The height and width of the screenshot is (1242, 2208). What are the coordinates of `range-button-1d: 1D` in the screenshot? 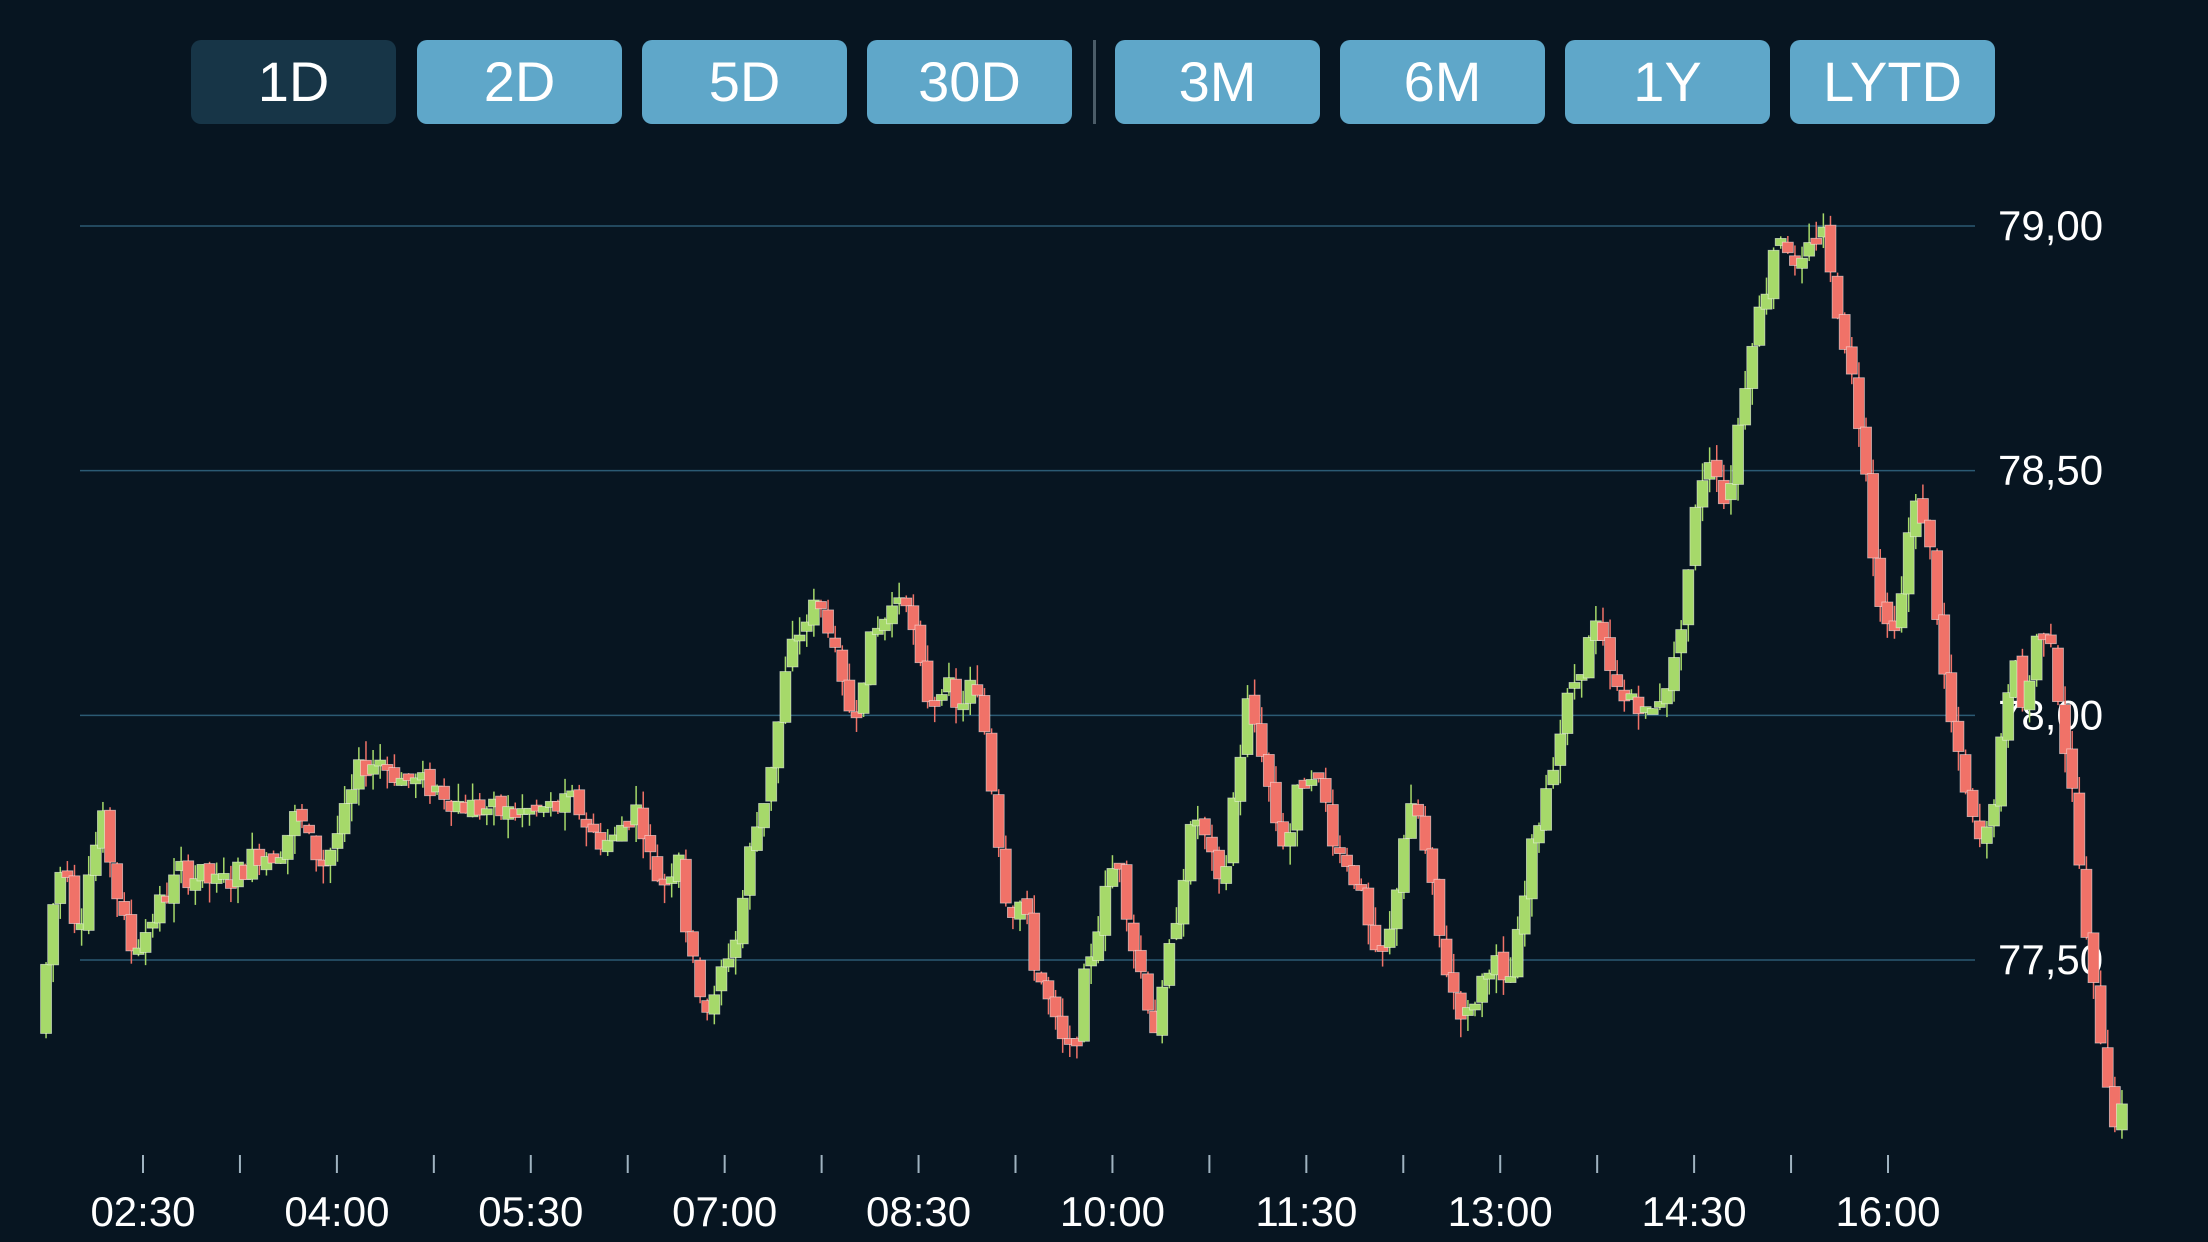 It's located at (293, 82).